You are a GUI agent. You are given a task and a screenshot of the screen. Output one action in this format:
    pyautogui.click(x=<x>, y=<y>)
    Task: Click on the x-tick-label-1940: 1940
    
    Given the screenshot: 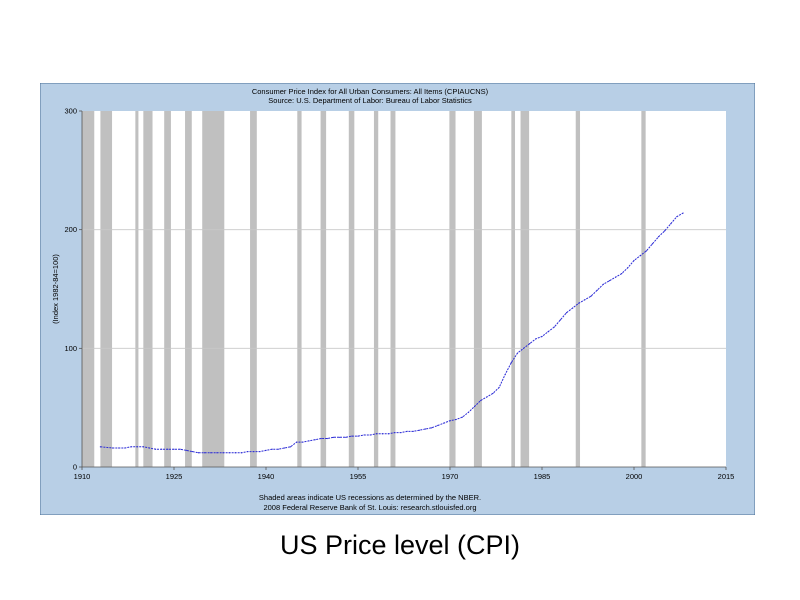 What is the action you would take?
    pyautogui.click(x=266, y=476)
    